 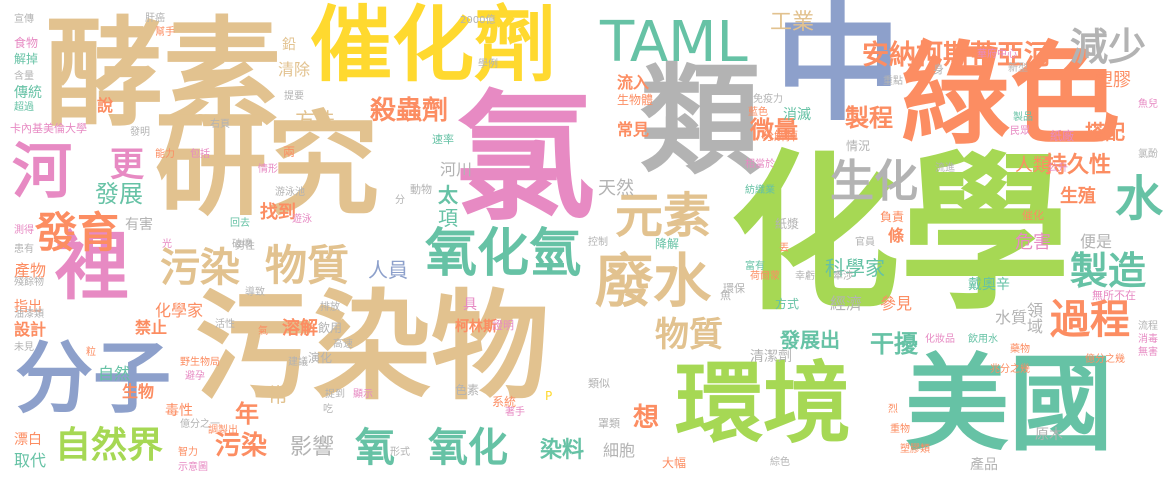 I want to click on word: 著手, so click(x=515, y=412).